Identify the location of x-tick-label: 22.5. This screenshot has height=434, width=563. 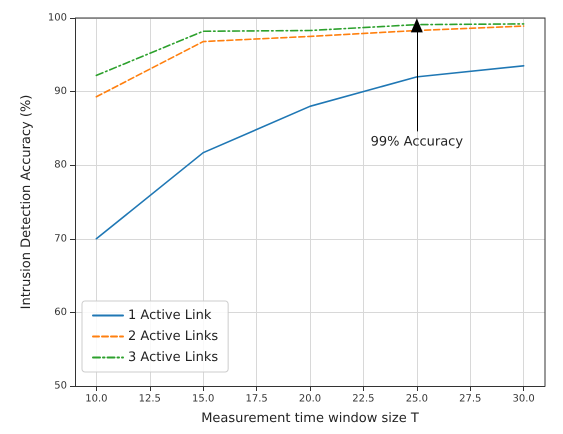
(363, 399).